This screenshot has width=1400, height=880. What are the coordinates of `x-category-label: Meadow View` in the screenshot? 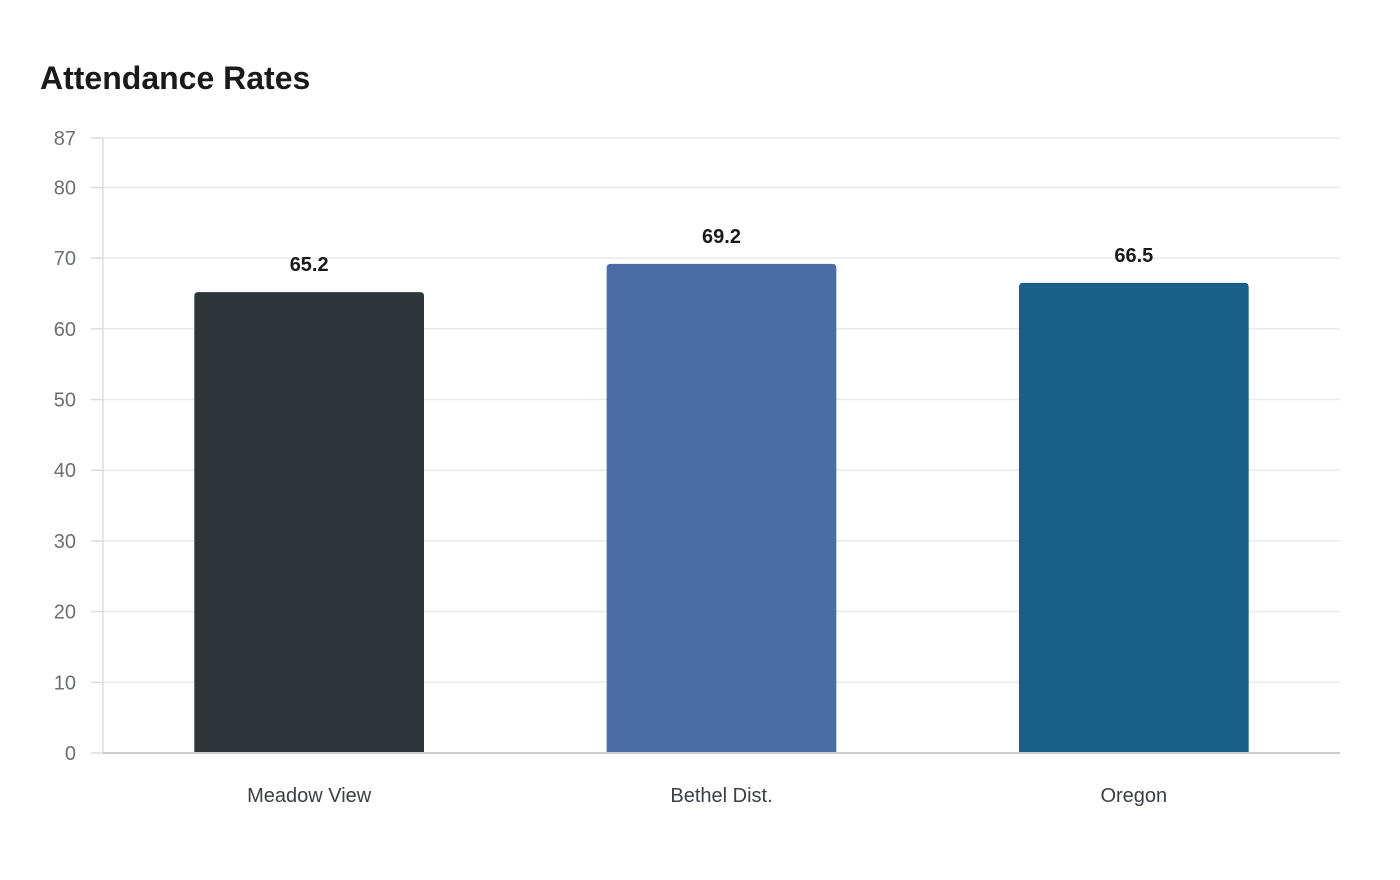 It's located at (309, 796).